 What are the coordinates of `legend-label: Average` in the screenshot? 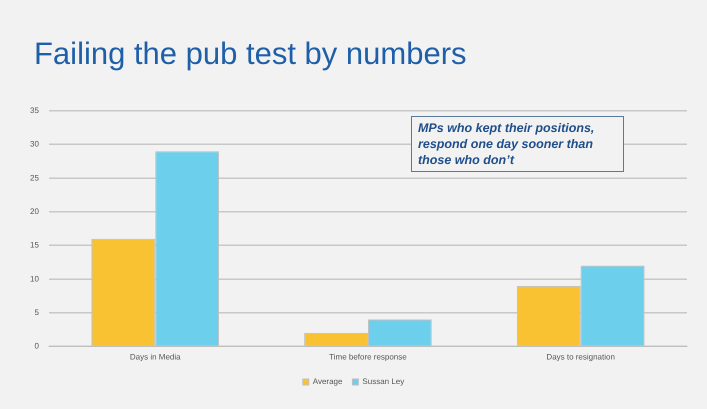 It's located at (327, 381).